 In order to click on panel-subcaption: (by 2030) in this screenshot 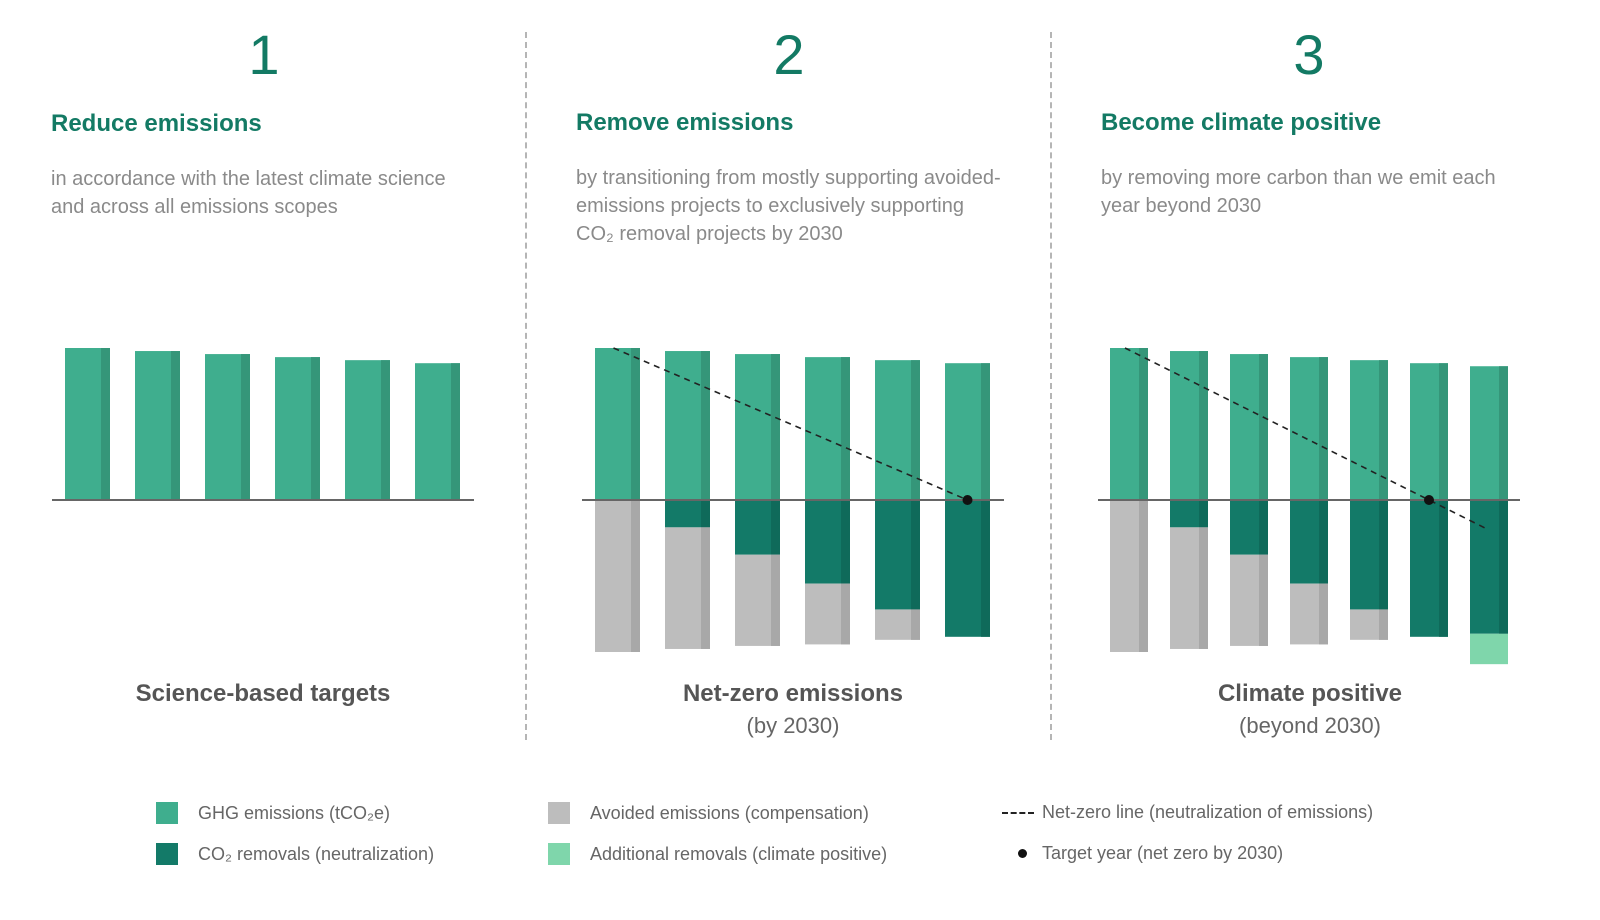, I will do `click(793, 725)`.